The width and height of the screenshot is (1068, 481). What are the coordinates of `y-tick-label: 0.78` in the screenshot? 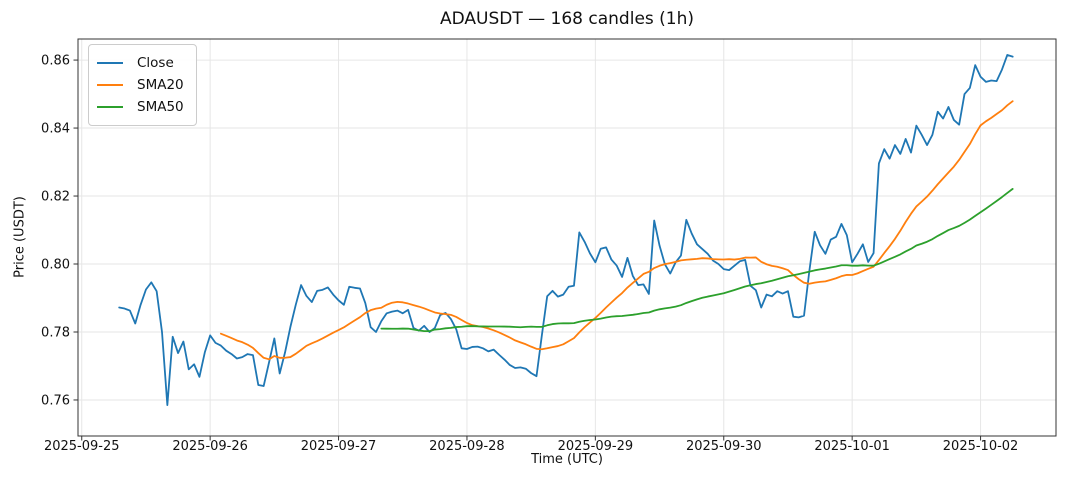 It's located at (55, 332).